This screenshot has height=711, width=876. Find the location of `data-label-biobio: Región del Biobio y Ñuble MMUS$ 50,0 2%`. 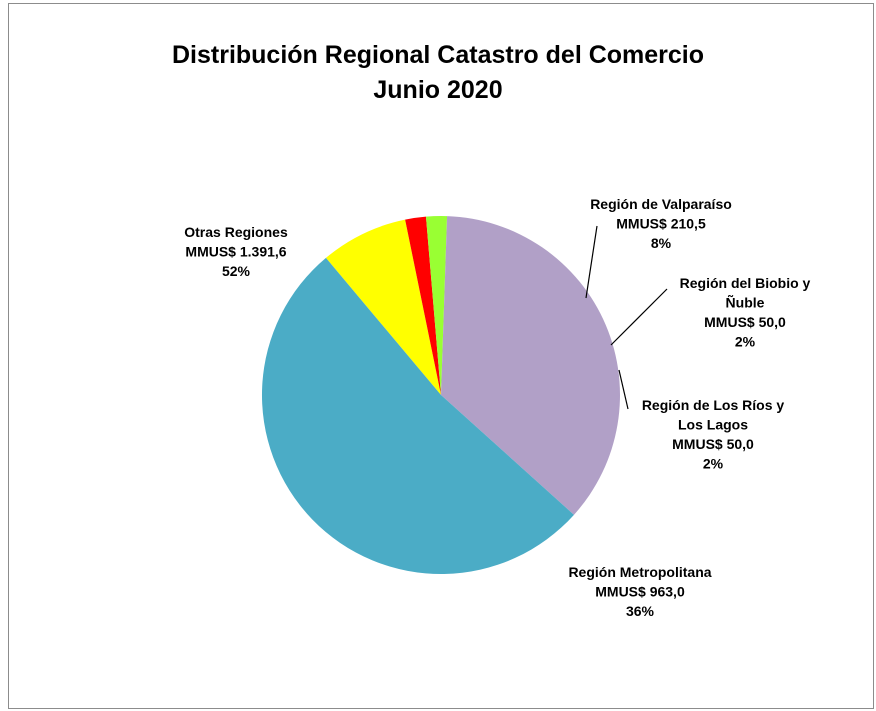

data-label-biobio: Región del Biobio y Ñuble MMUS$ 50,0 2% is located at coordinates (745, 312).